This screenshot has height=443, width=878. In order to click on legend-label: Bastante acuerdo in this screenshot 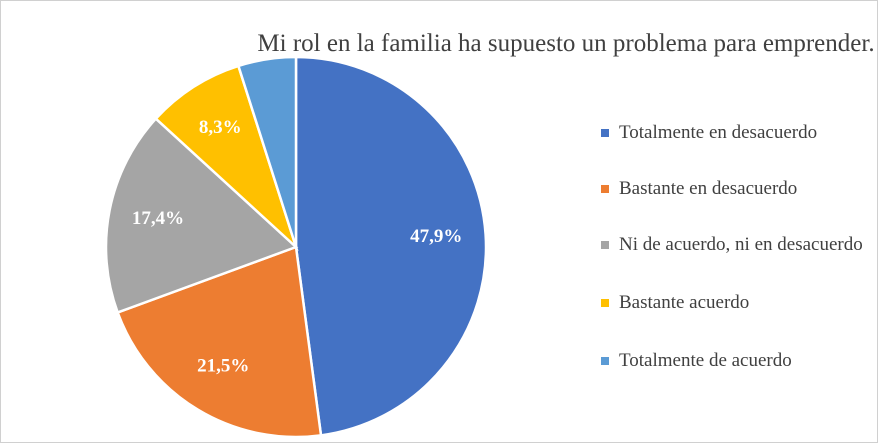, I will do `click(684, 302)`.